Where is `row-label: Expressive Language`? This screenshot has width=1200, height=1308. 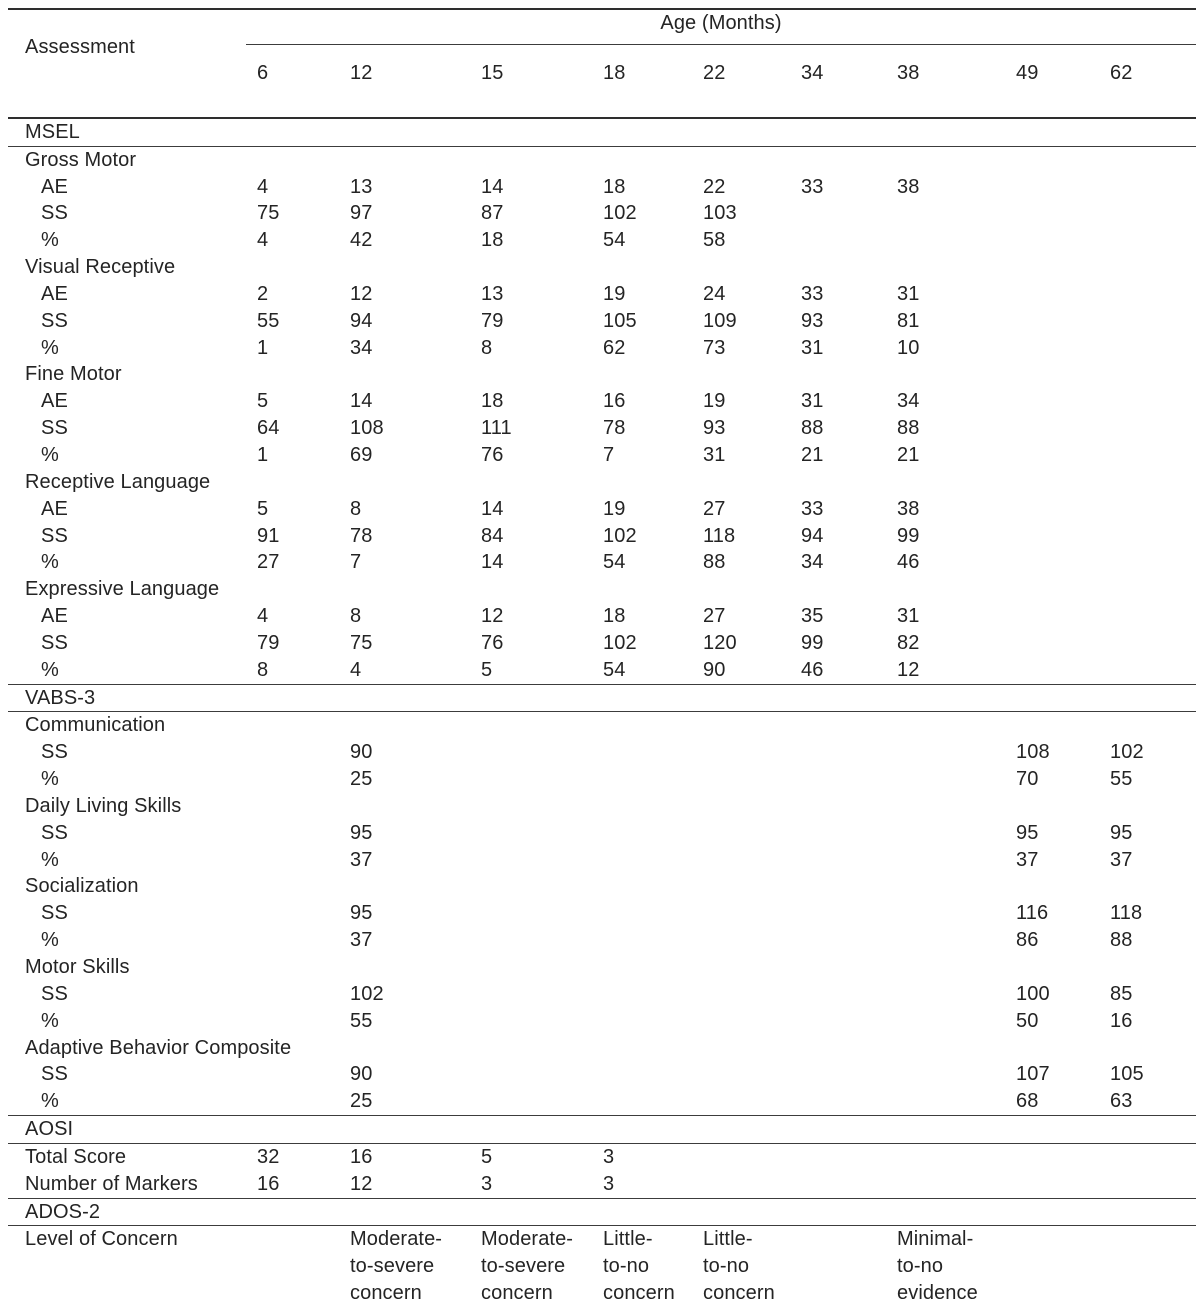 row-label: Expressive Language is located at coordinates (122, 589).